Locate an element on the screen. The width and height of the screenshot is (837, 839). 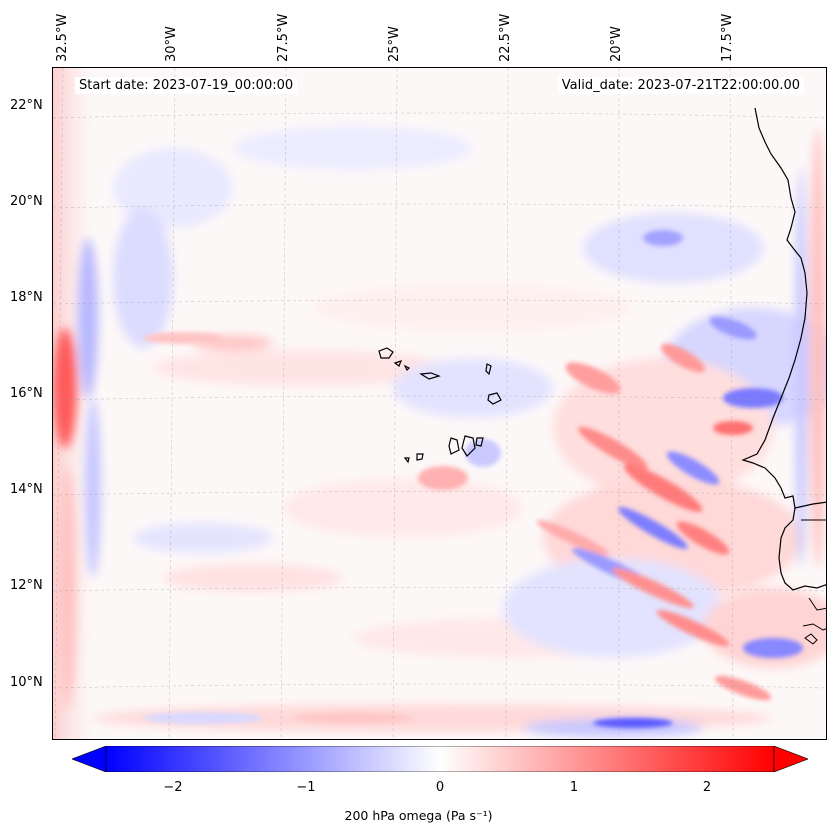
island-santo-antao is located at coordinates (386, 353).